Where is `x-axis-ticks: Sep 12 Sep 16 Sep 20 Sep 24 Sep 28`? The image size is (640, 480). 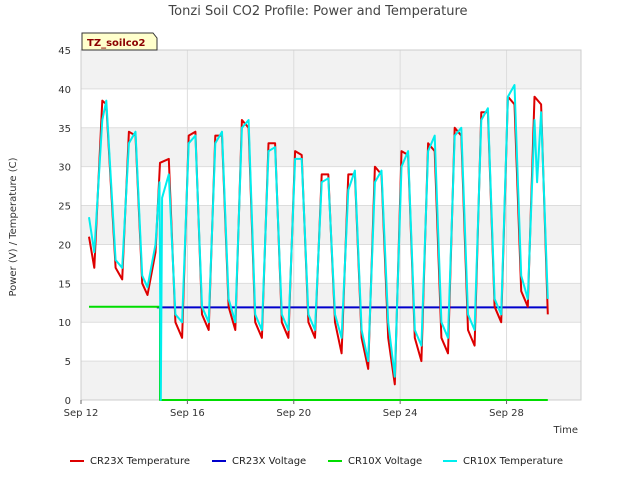 x-axis-ticks: Sep 12 Sep 16 Sep 20 Sep 24 Sep 28 is located at coordinates (294, 409).